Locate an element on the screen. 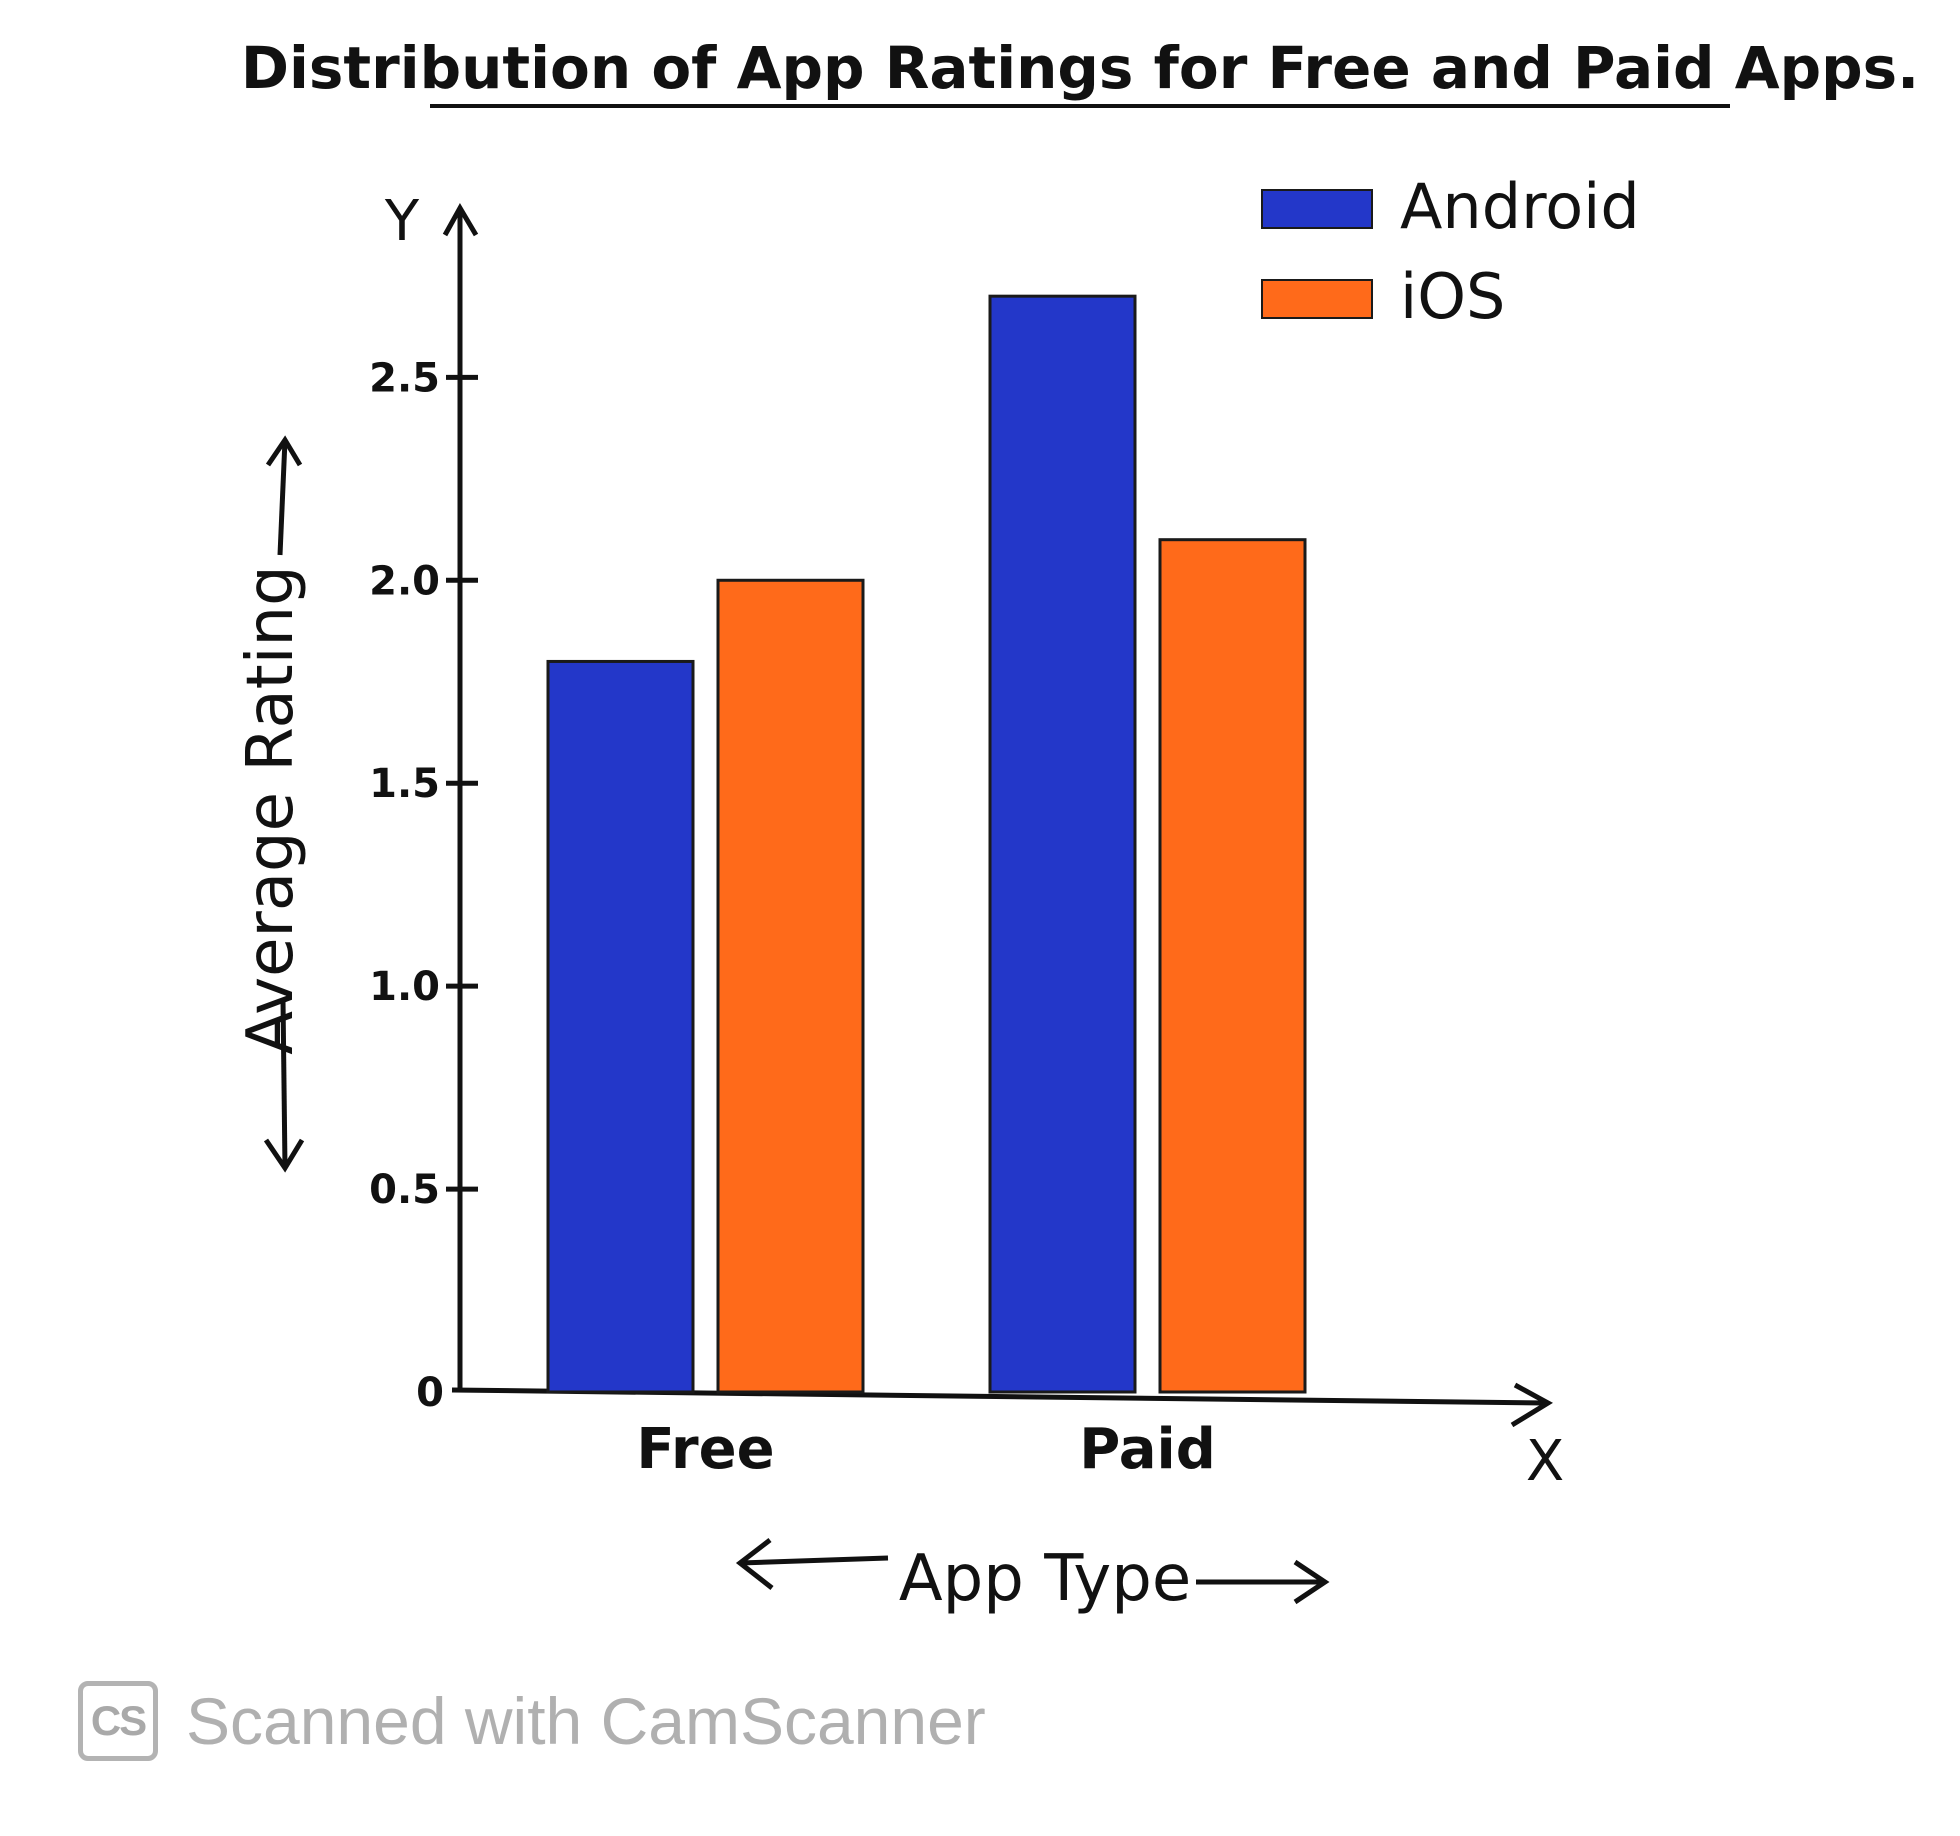  bar-ios-paid is located at coordinates (1232, 966).